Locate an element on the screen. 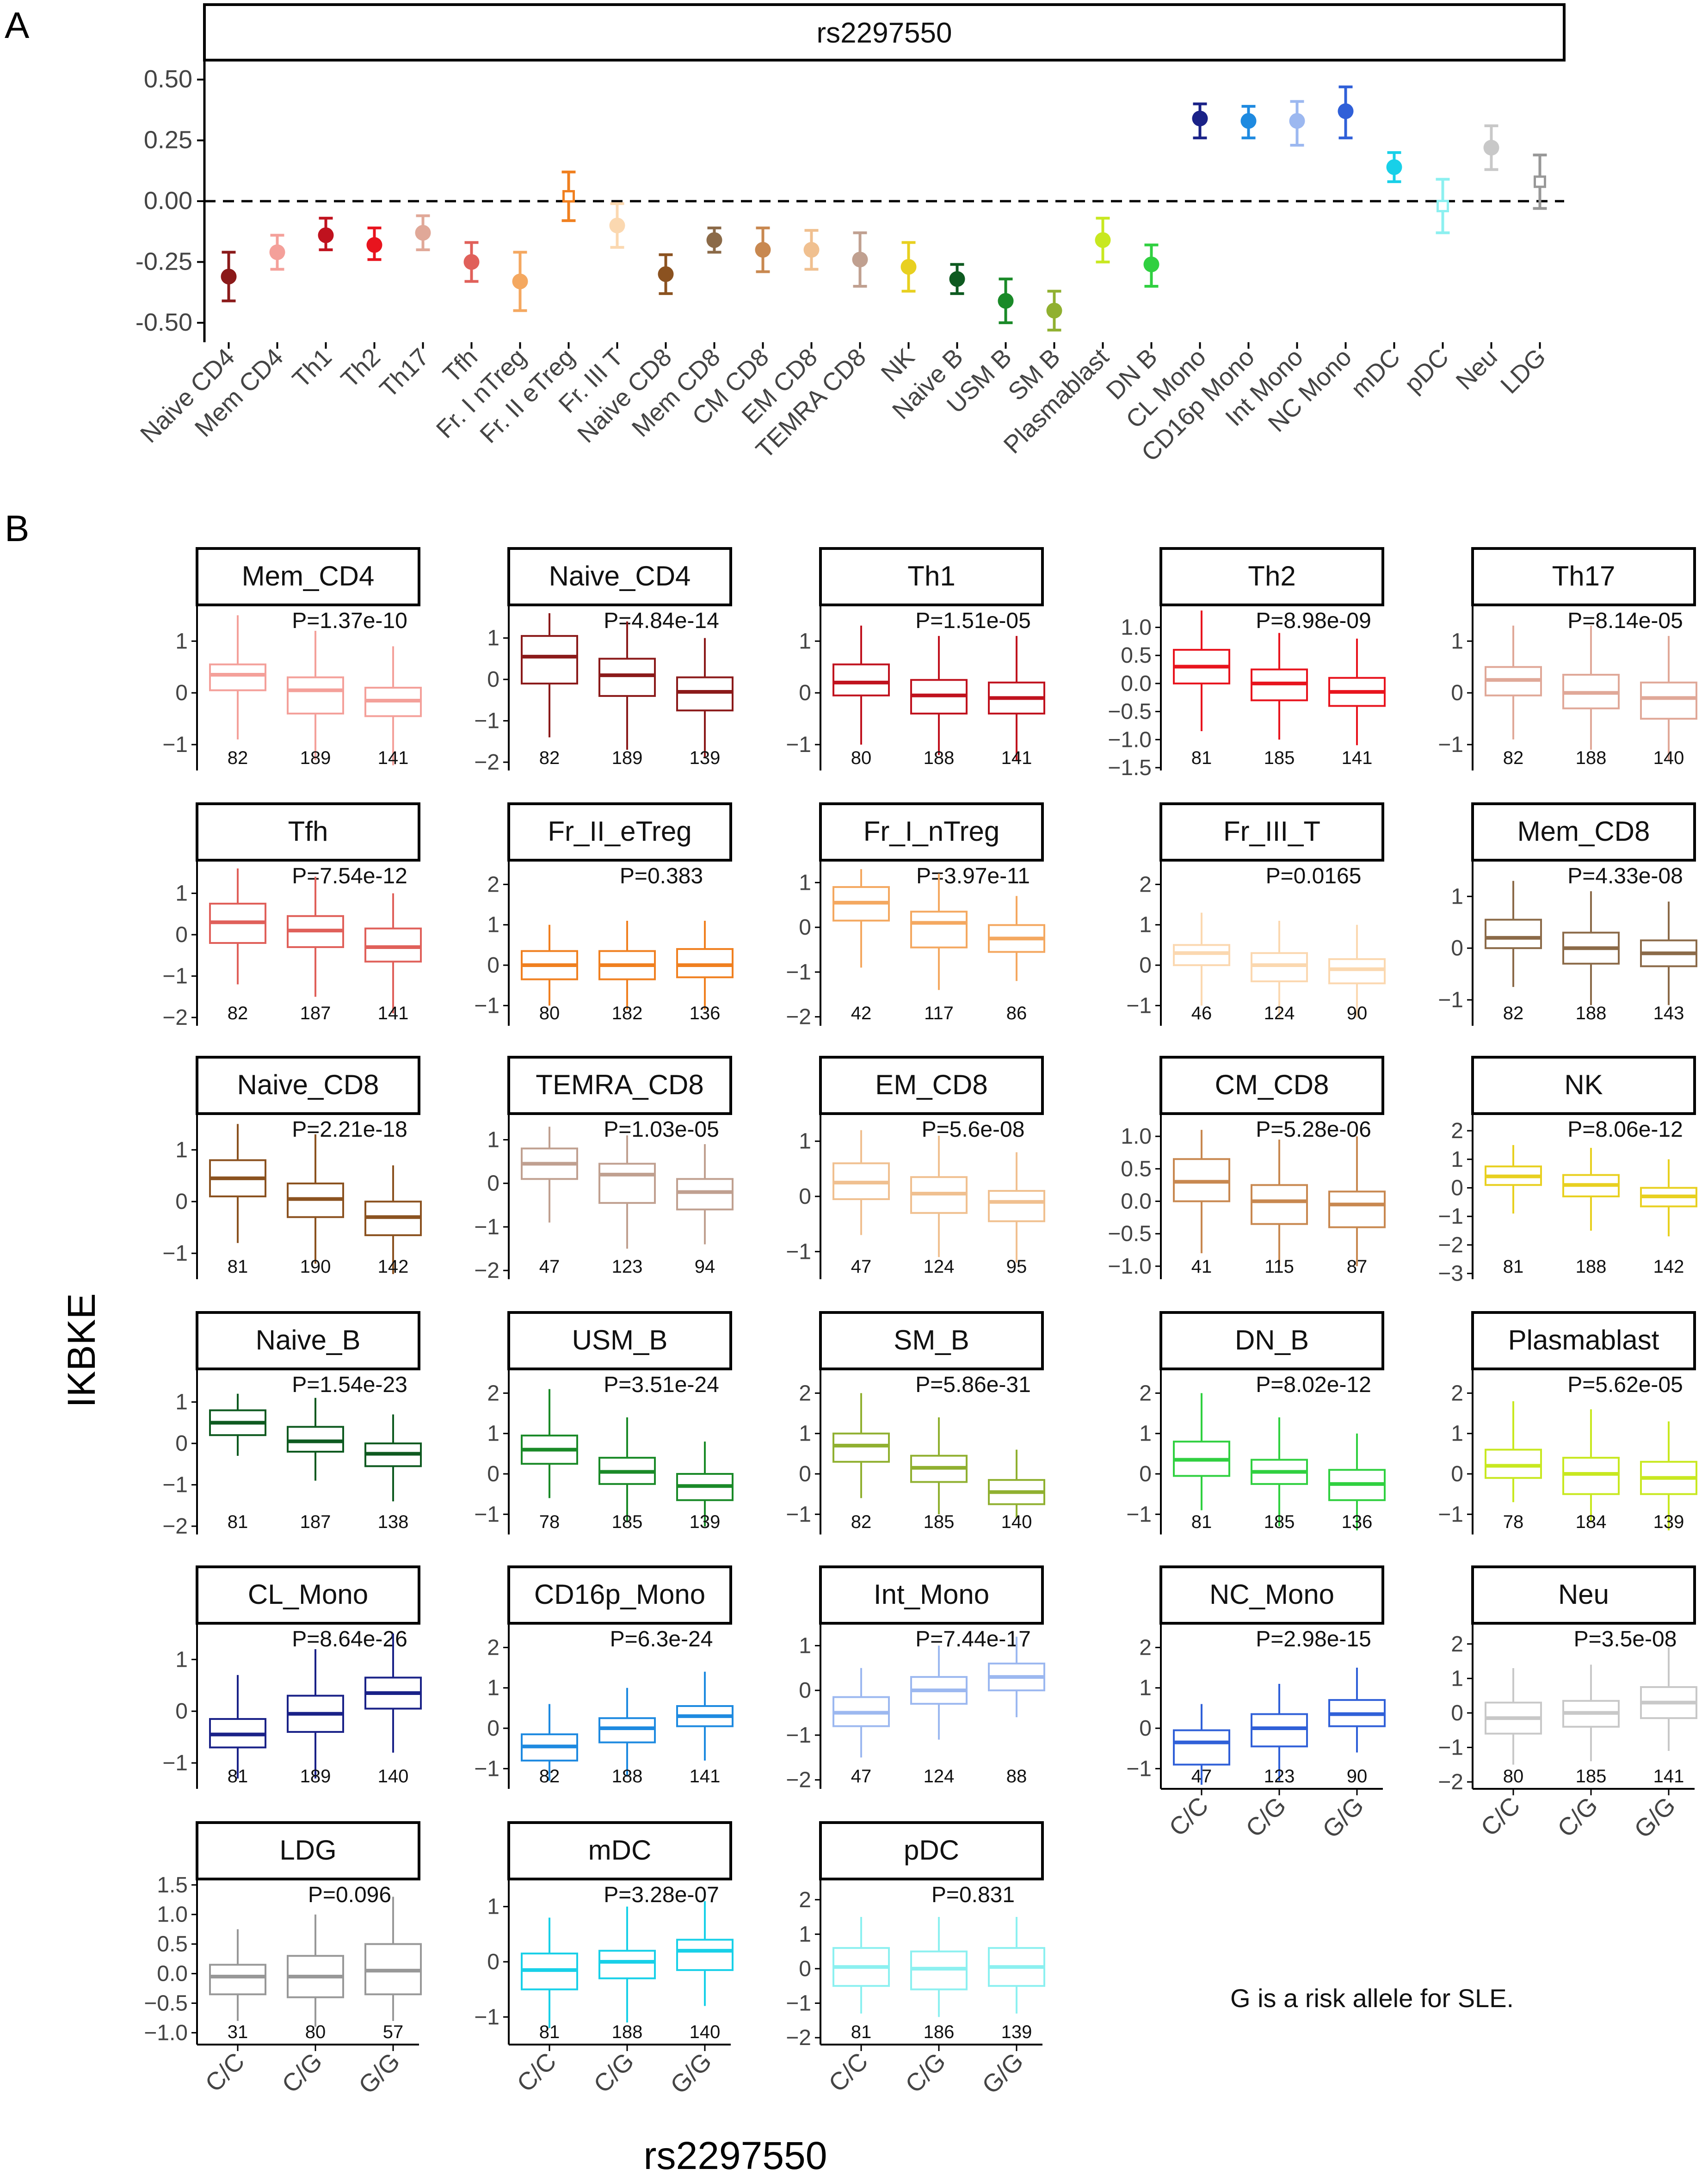 This screenshot has height=2181, width=1708. facet-title: Naive_B is located at coordinates (308, 1340).